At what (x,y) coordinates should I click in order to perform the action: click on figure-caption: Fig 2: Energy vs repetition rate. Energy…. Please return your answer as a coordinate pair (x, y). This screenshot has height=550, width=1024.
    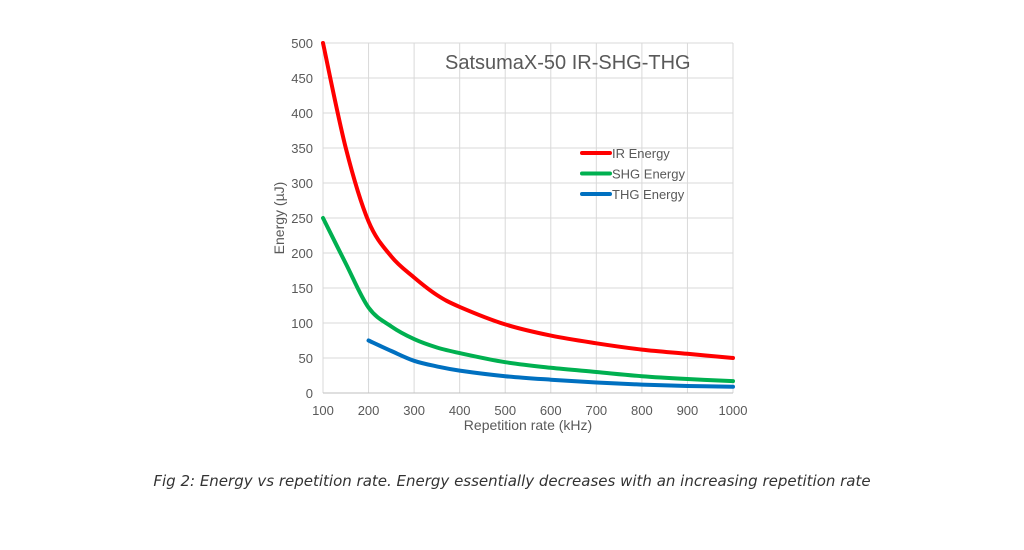
    Looking at the image, I should click on (512, 481).